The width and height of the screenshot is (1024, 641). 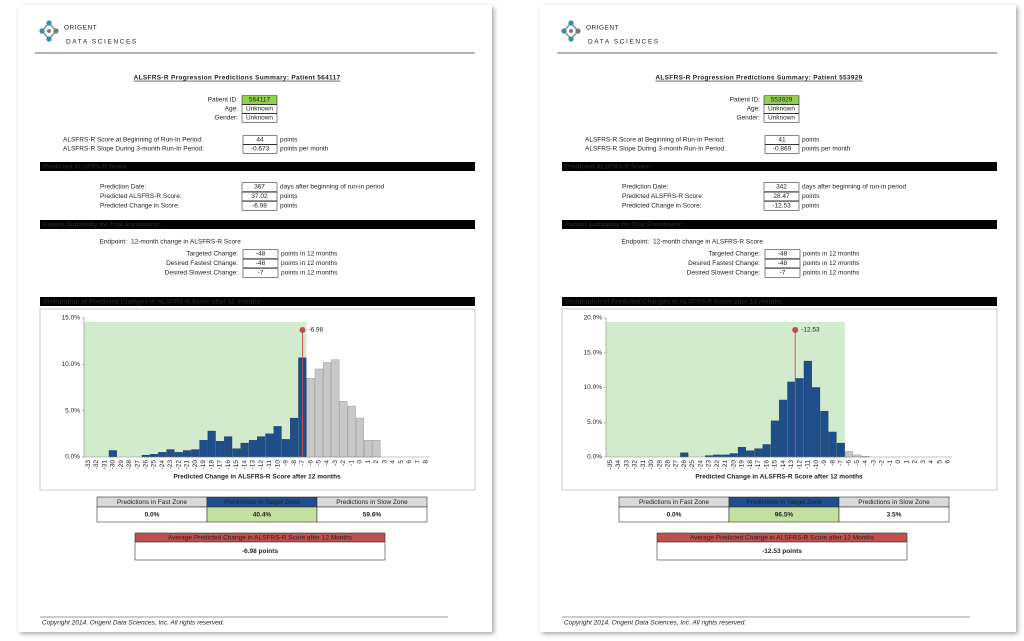 What do you see at coordinates (244, 465) in the screenshot?
I see `x-tick-label: -14` at bounding box center [244, 465].